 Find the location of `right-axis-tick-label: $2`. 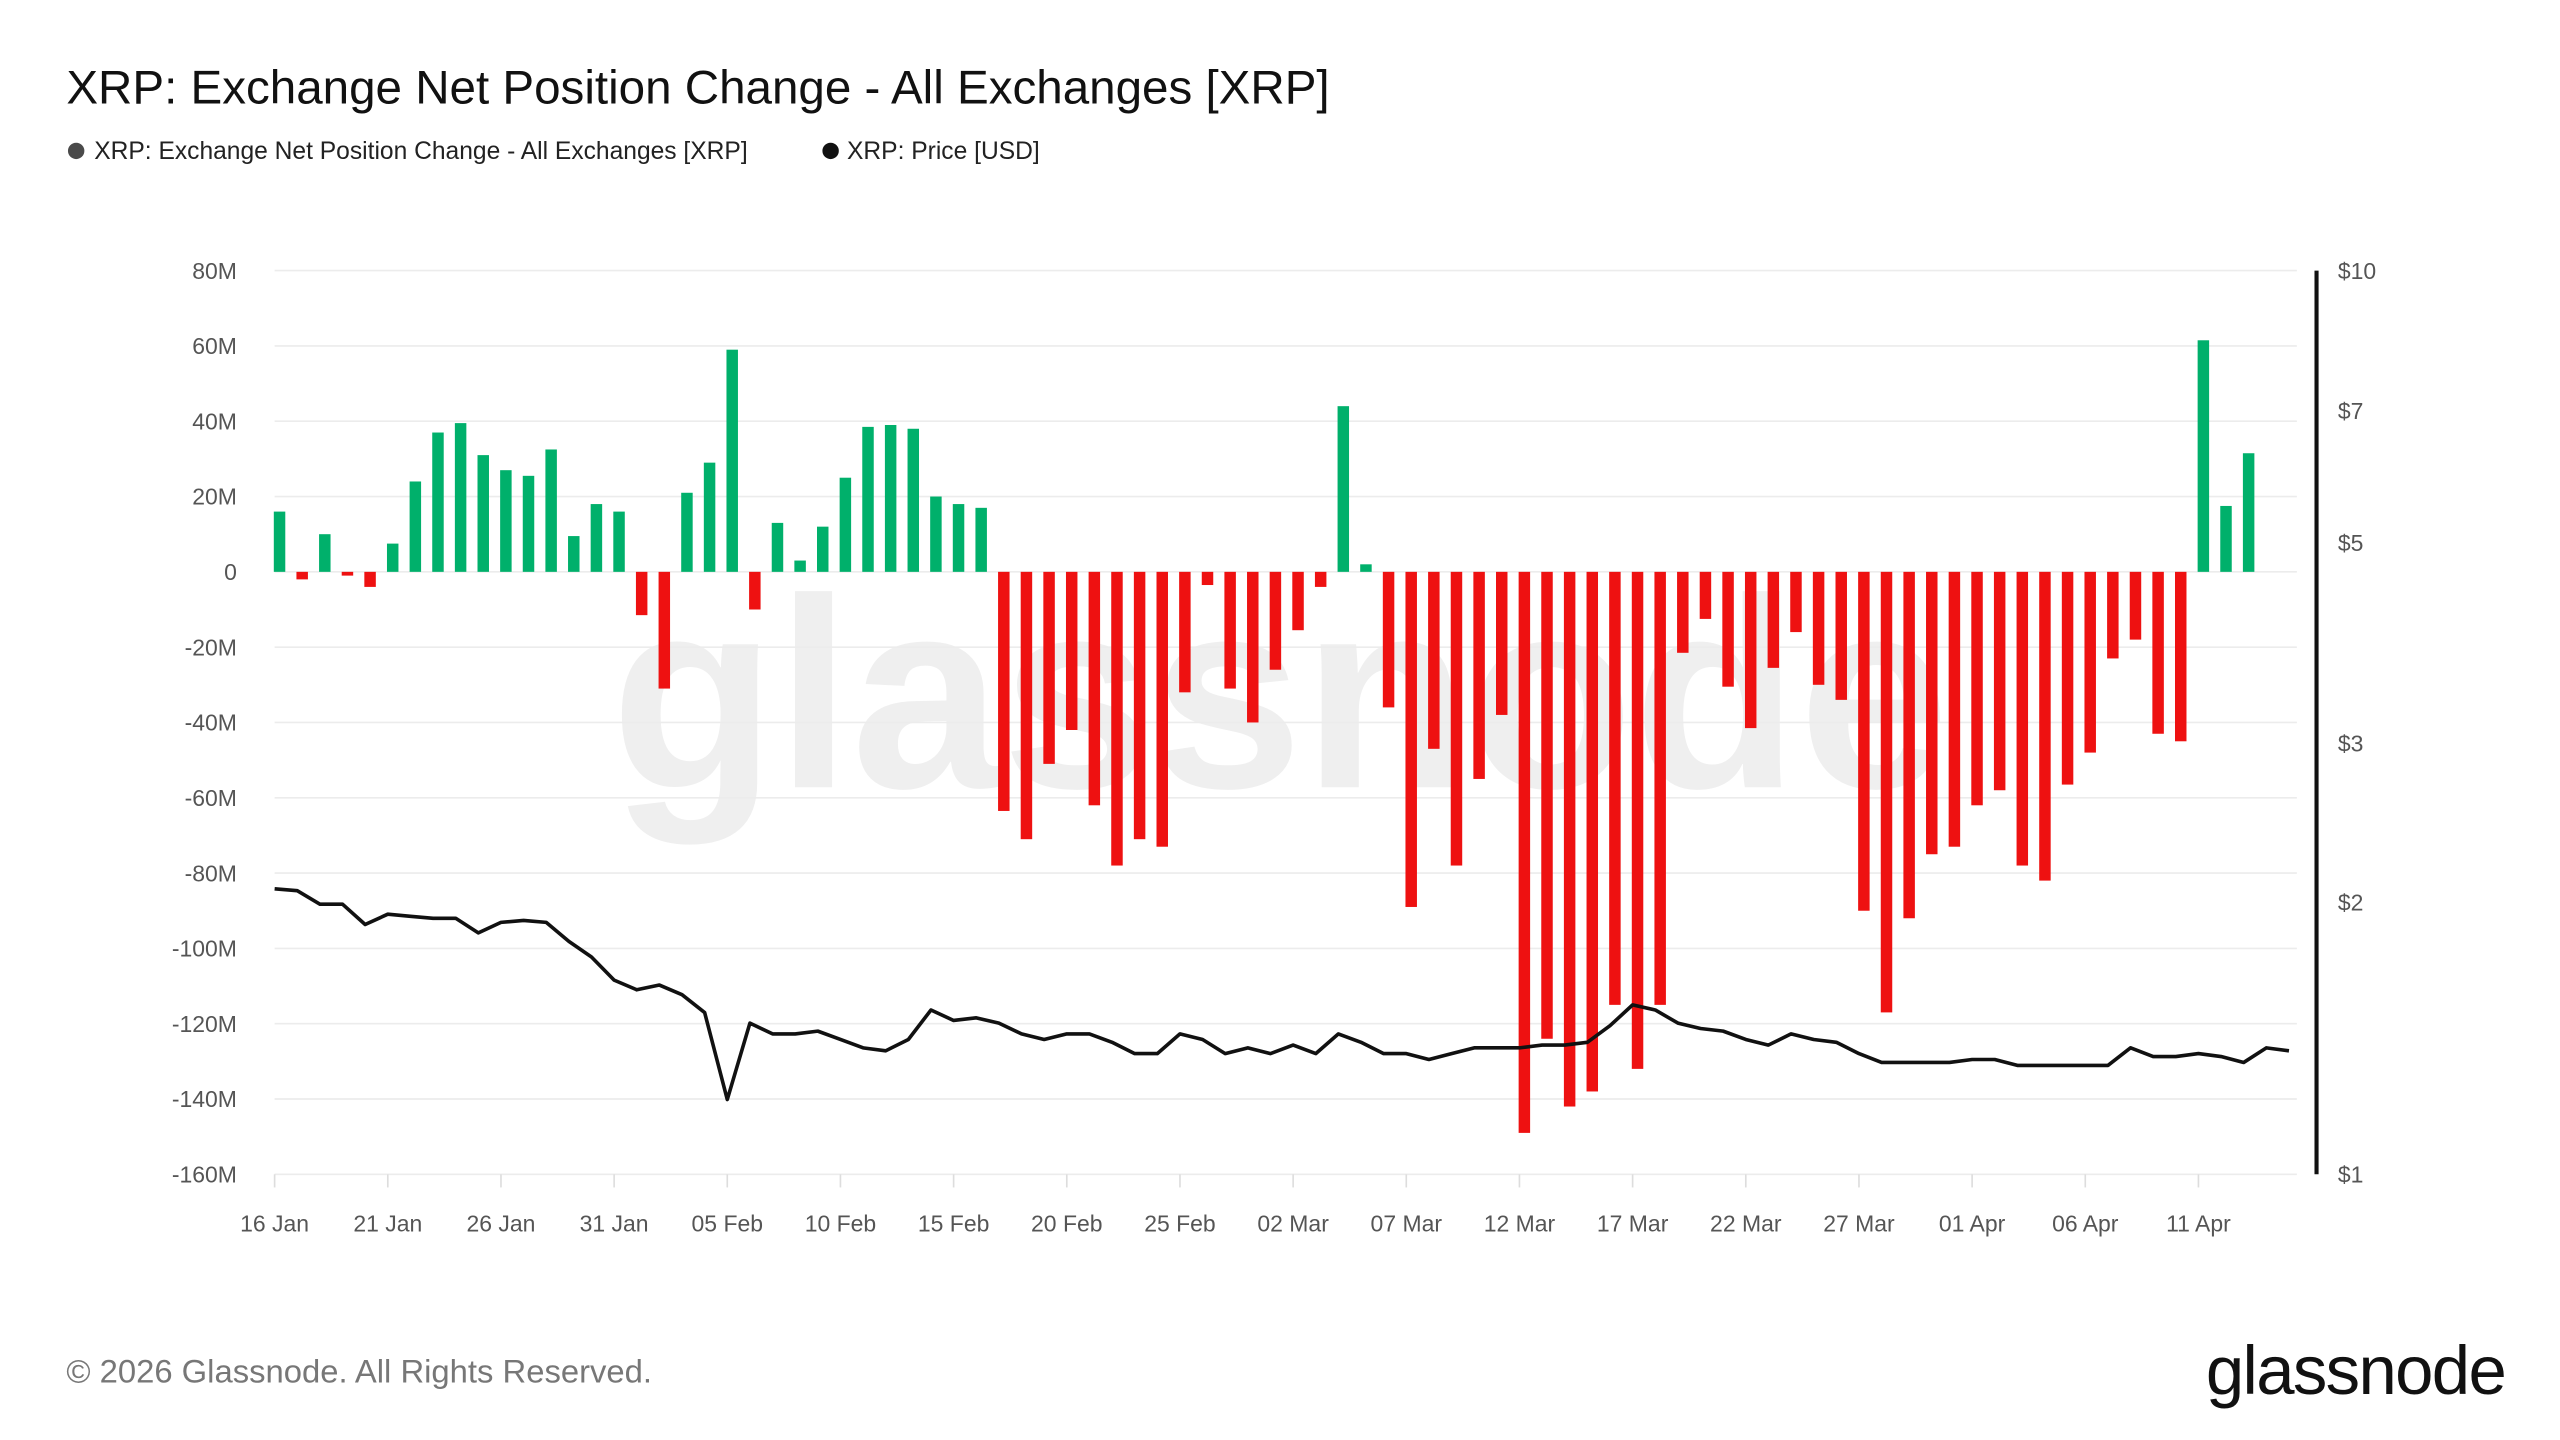

right-axis-tick-label: $2 is located at coordinates (2351, 902).